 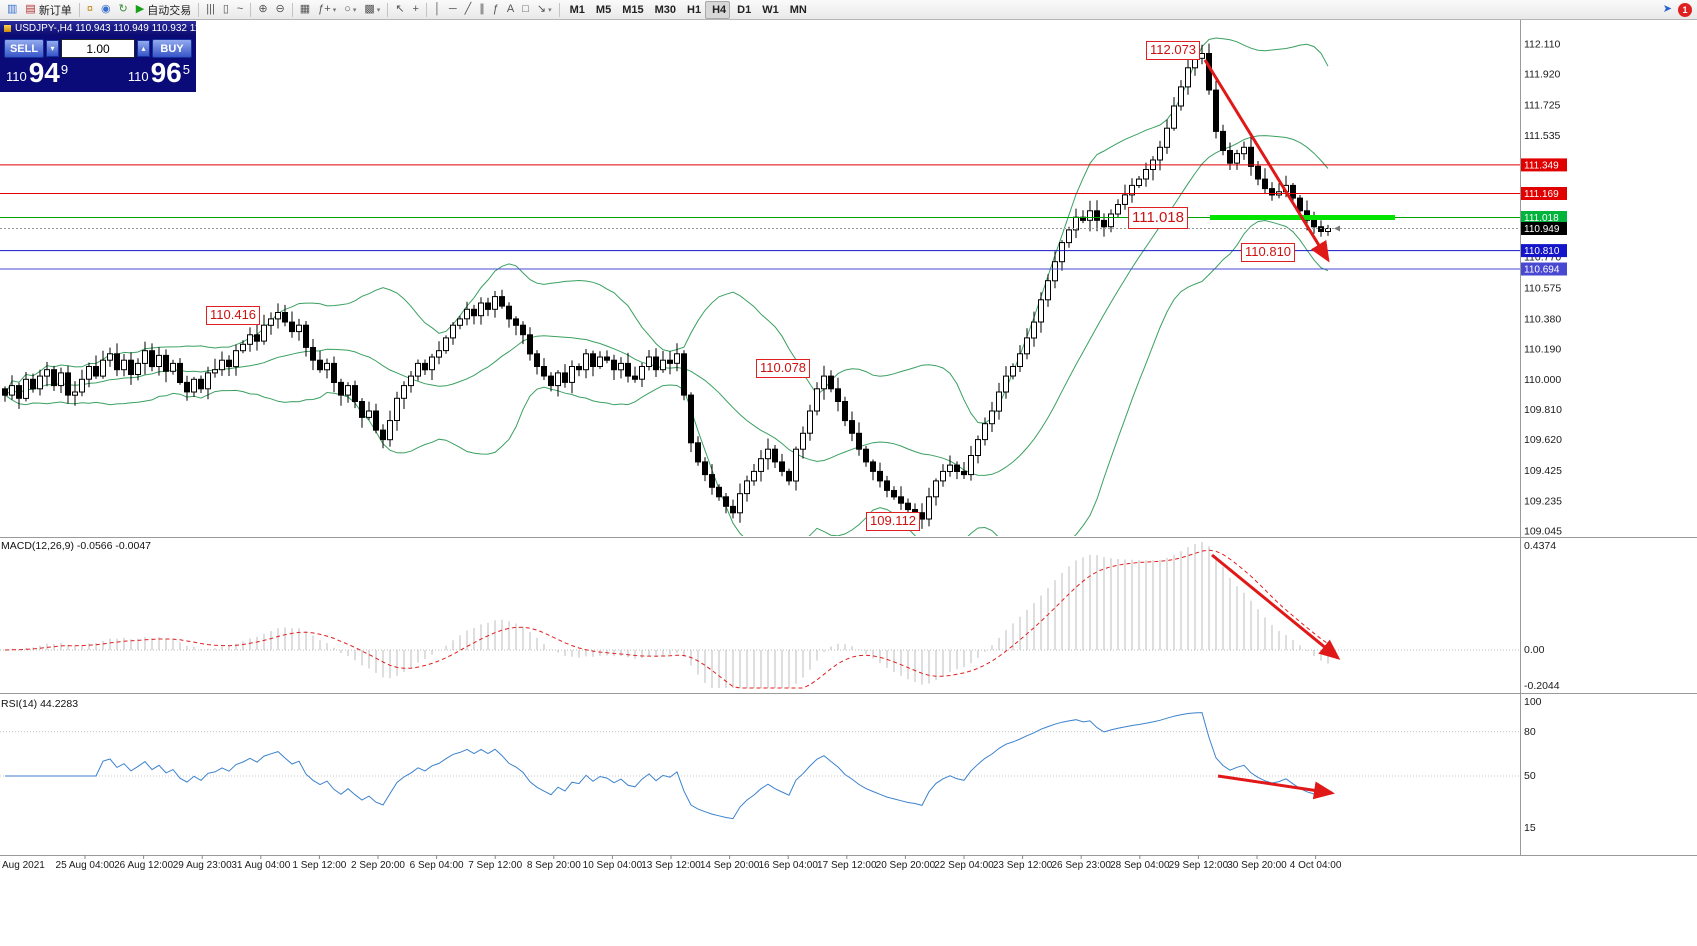 What do you see at coordinates (718, 9) in the screenshot?
I see `timeframe-h4: H4` at bounding box center [718, 9].